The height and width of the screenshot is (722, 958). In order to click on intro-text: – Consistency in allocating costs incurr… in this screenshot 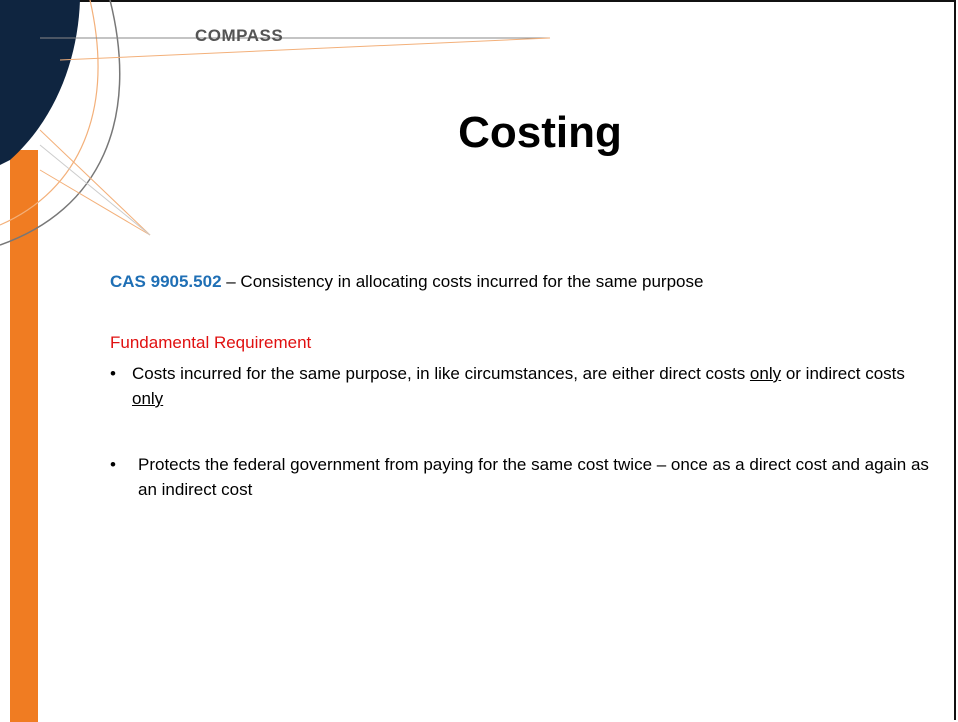, I will do `click(462, 281)`.